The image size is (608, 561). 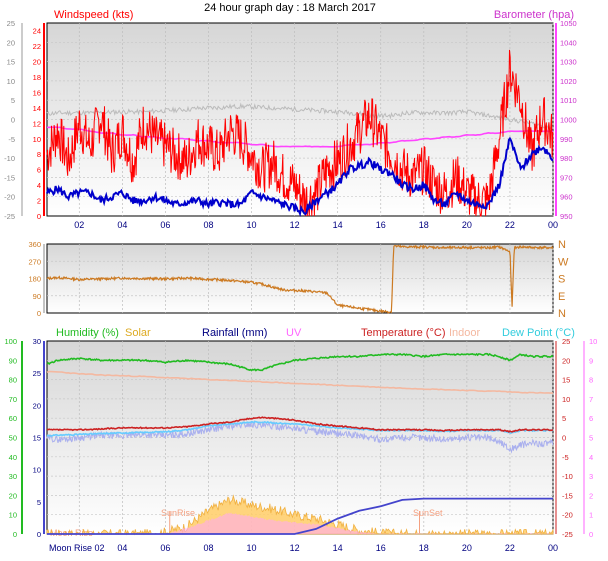 What do you see at coordinates (11, 139) in the screenshot?
I see `wind-outer-tick-label: -5` at bounding box center [11, 139].